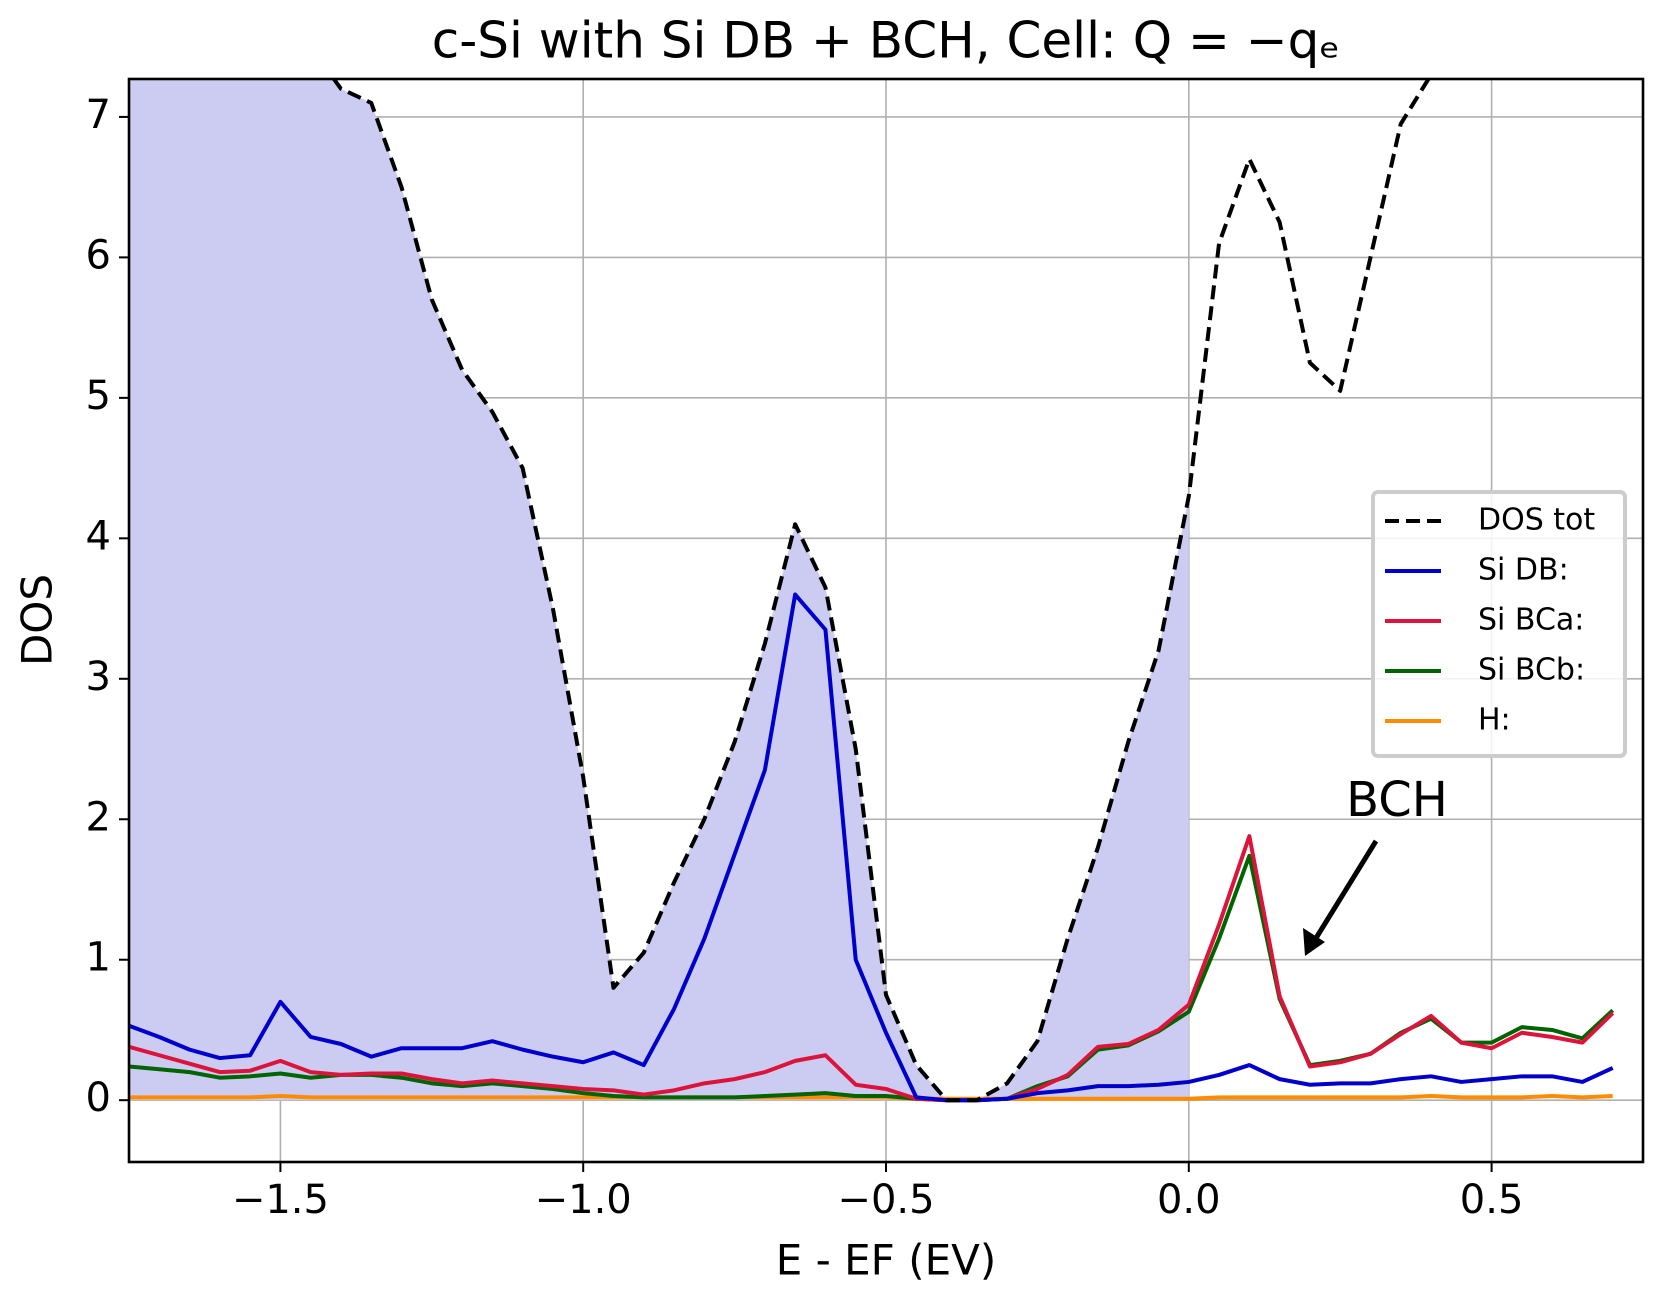 The width and height of the screenshot is (1660, 1312). I want to click on x-tick-label: −1.5, so click(280, 1200).